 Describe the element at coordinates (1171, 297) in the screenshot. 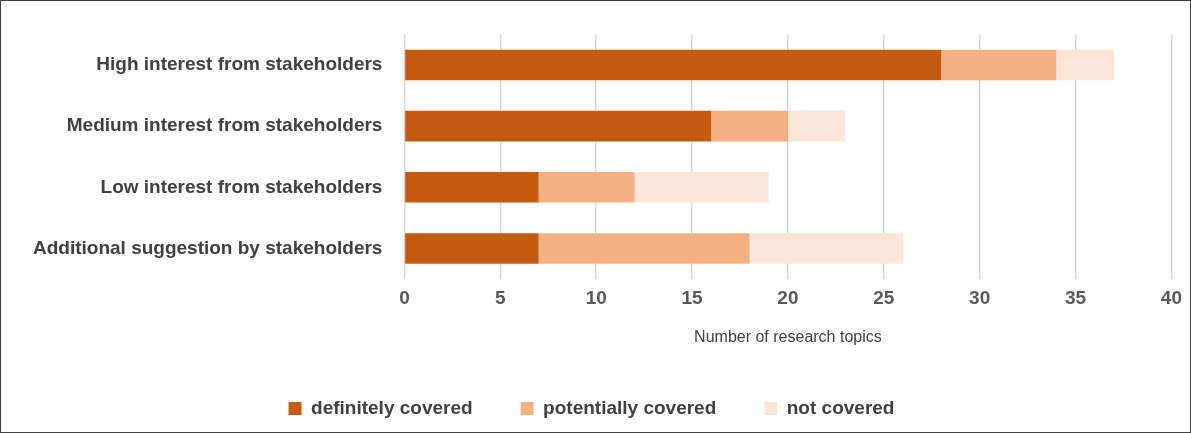

I see `x-tick-label: 40` at that location.